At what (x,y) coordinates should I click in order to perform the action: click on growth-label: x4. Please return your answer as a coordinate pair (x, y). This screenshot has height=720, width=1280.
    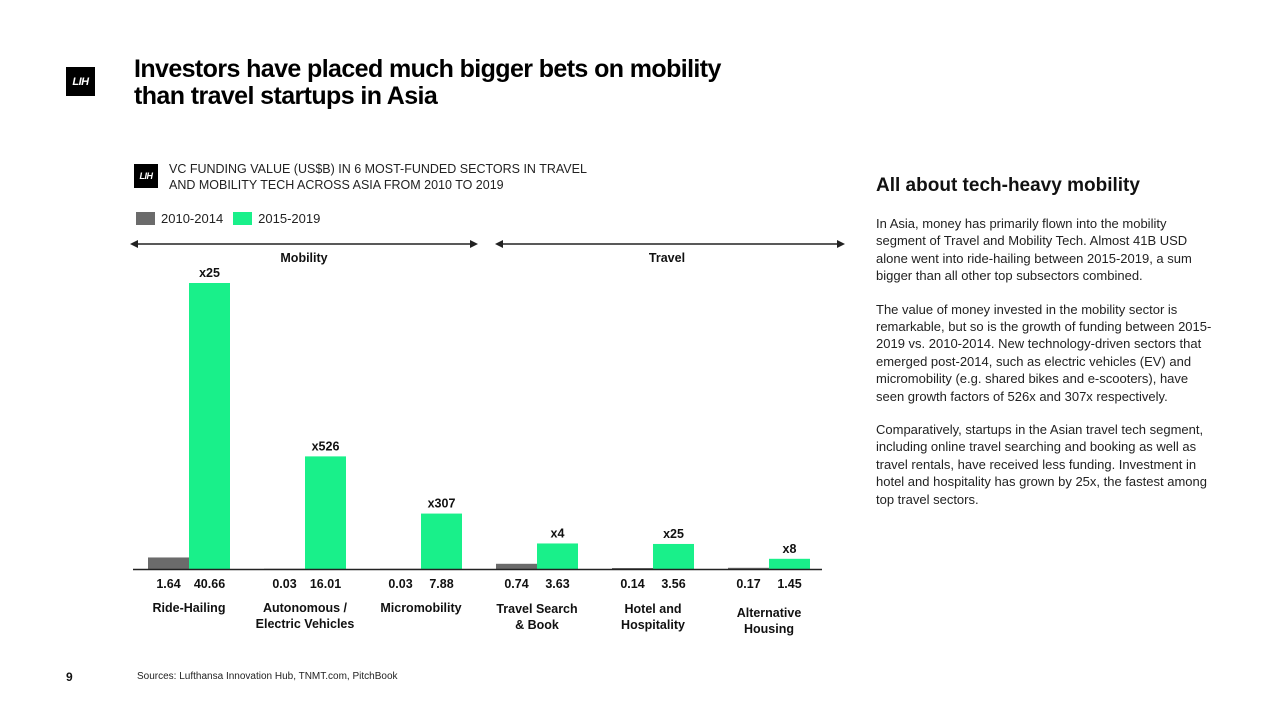
    Looking at the image, I should click on (558, 533).